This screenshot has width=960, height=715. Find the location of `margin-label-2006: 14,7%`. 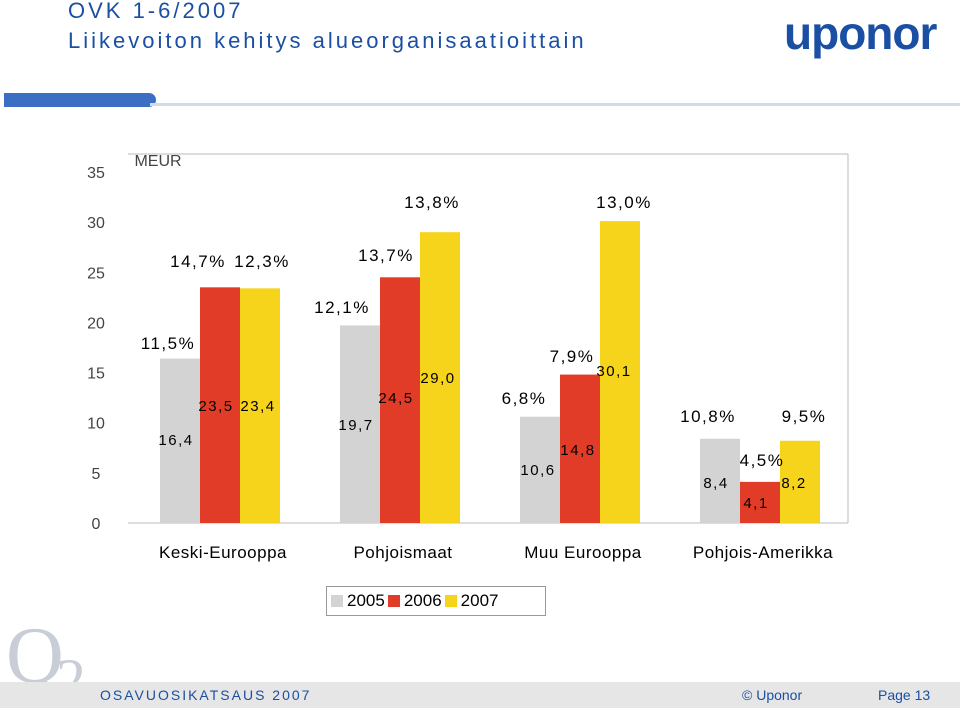

margin-label-2006: 14,7% is located at coordinates (198, 261).